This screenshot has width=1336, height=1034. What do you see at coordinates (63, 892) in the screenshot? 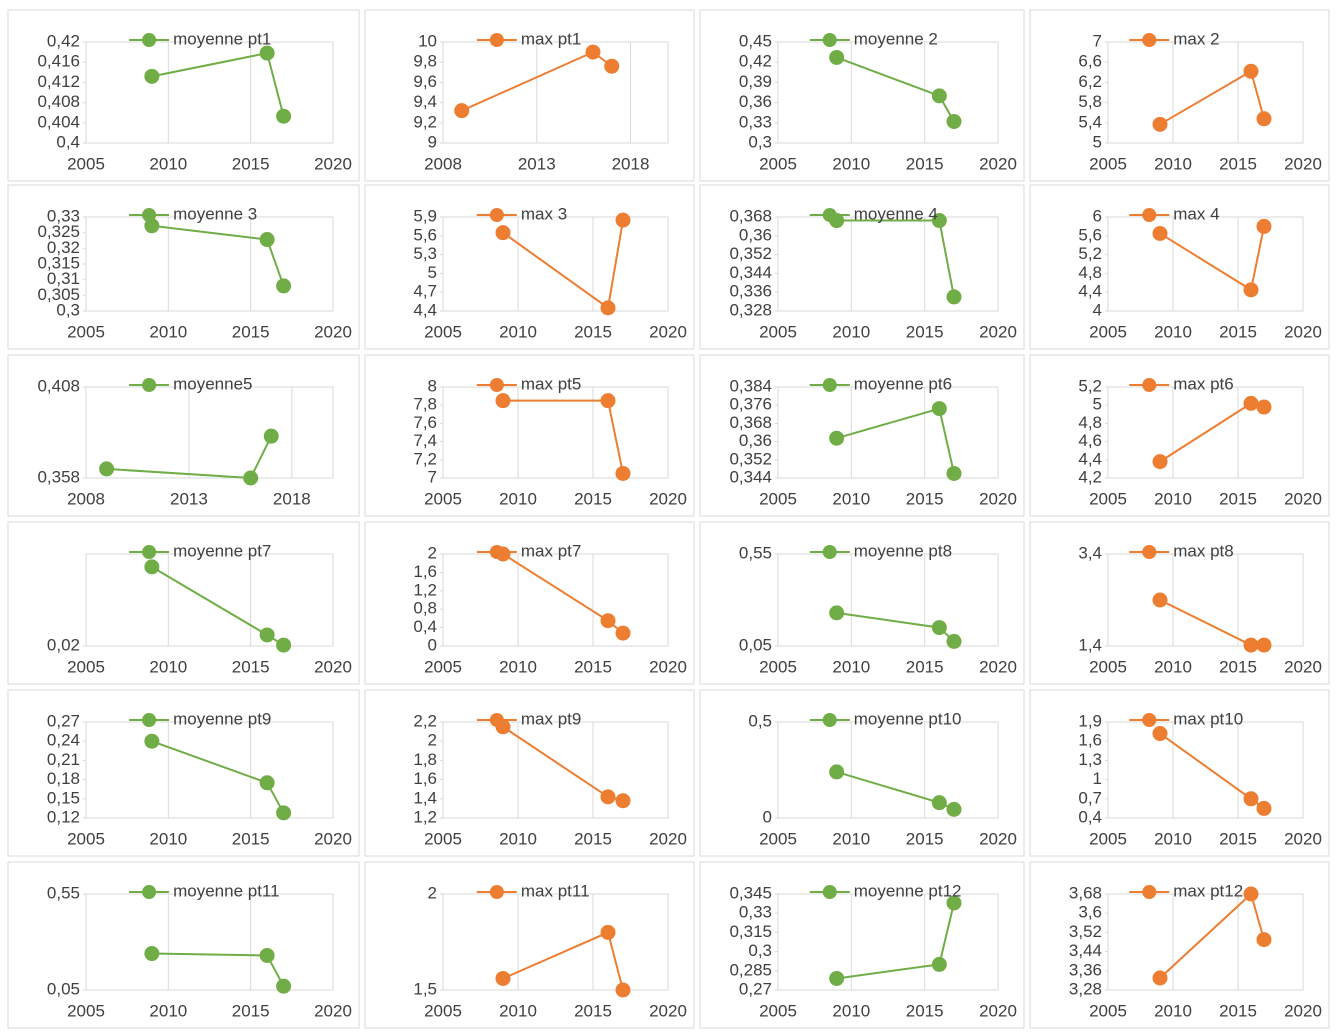
I see `y-tick-label: 0,55` at bounding box center [63, 892].